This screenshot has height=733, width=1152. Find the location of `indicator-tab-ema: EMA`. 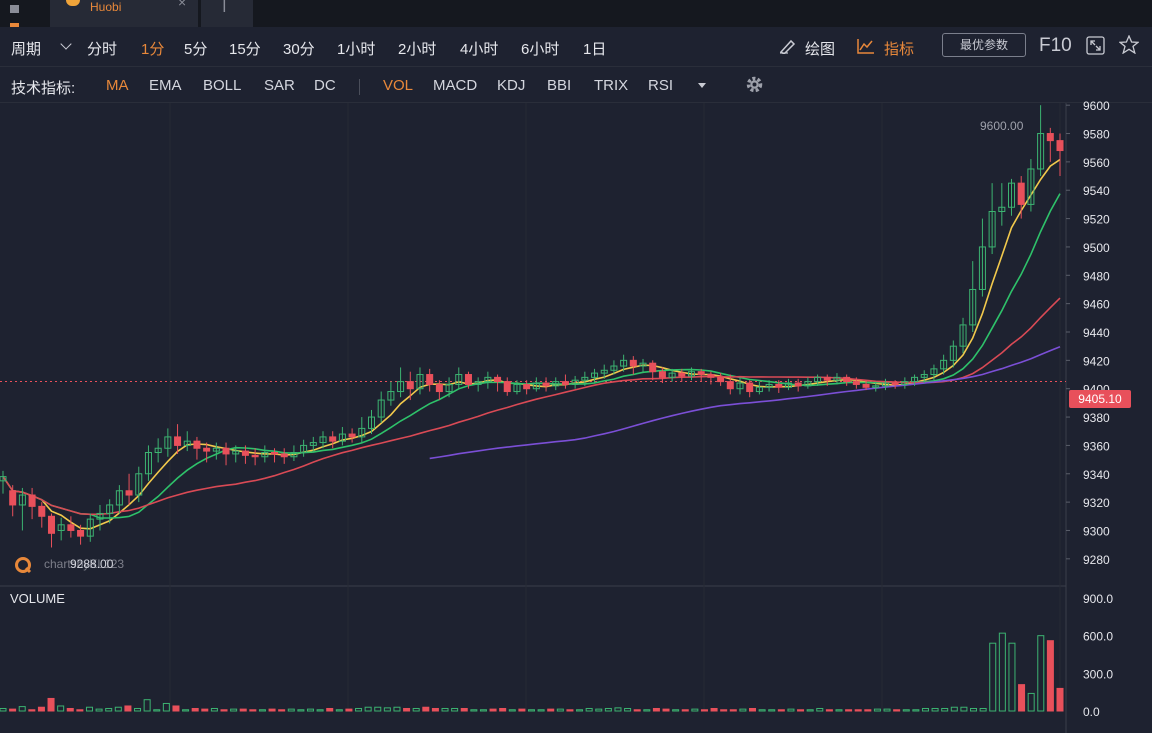

indicator-tab-ema: EMA is located at coordinates (165, 85).